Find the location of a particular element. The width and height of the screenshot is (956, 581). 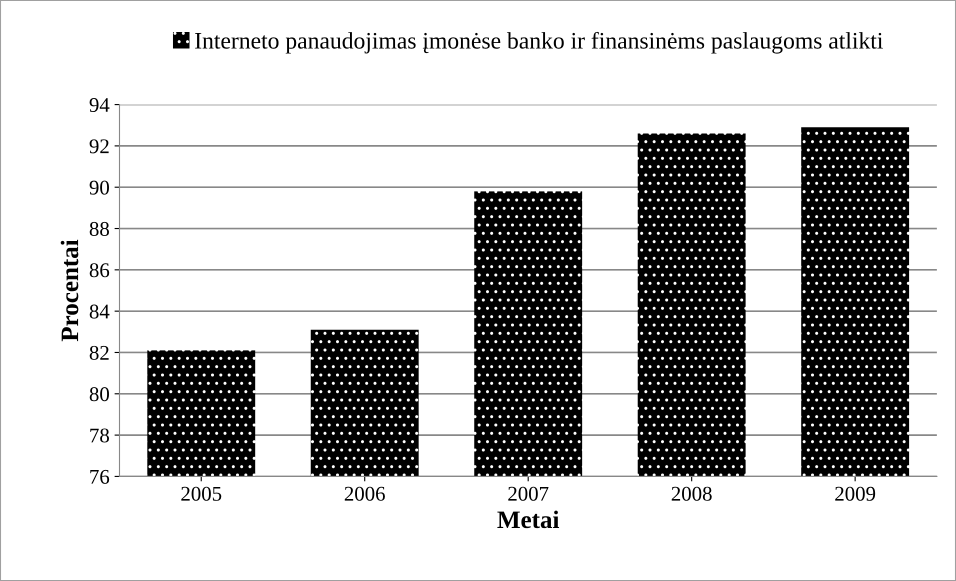

x-tick-label: 2009 is located at coordinates (855, 493).